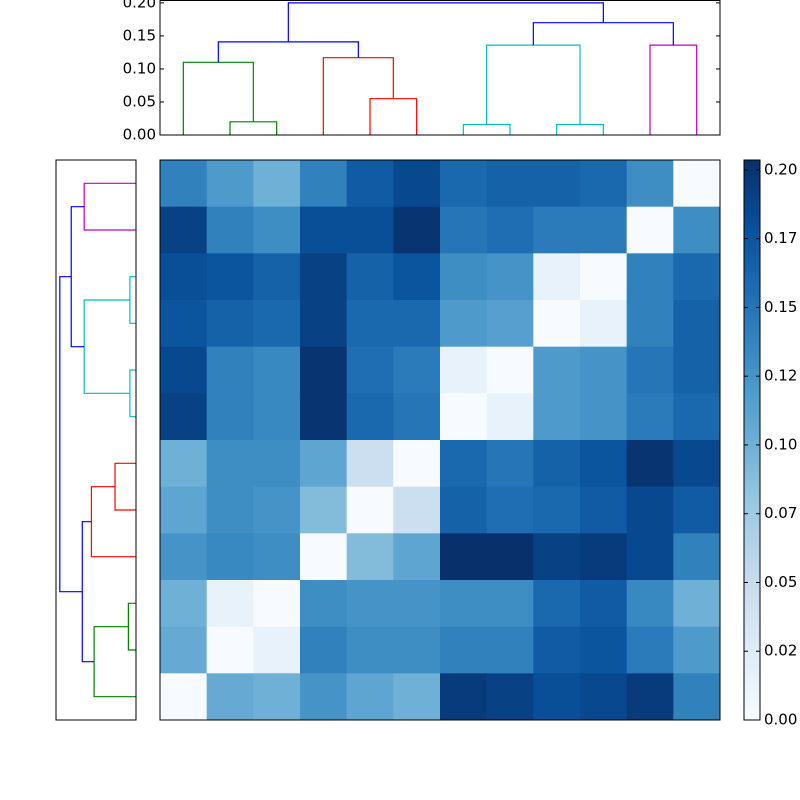  What do you see at coordinates (422, 72) in the screenshot?
I see `top-dendrogram: 0.00 0.05 0.10 0.15 0.20` at bounding box center [422, 72].